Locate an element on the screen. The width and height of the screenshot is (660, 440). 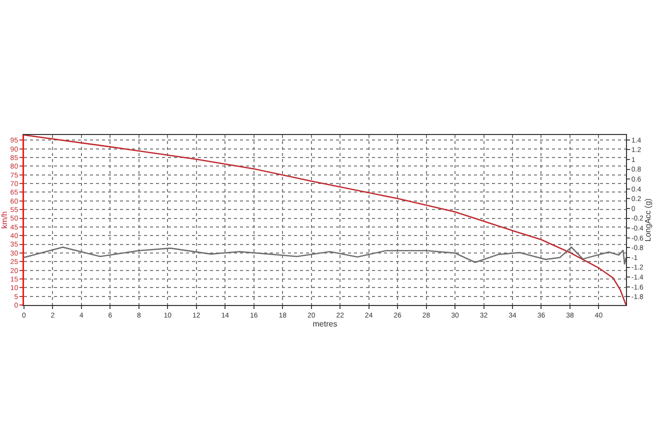
x-axis-title: metres is located at coordinates (325, 324).